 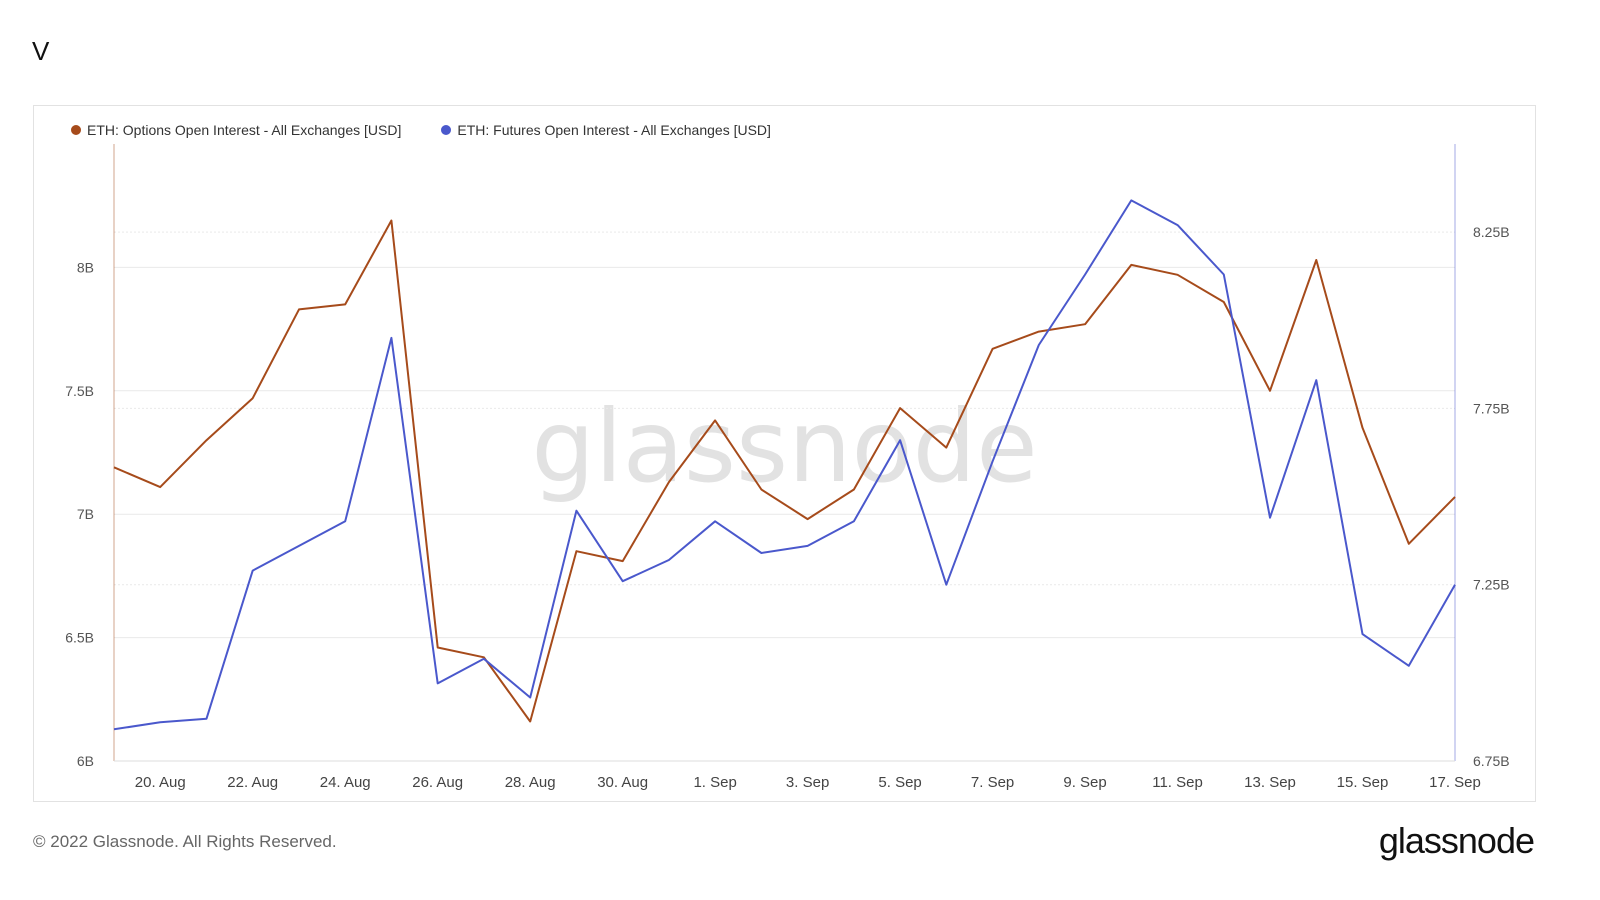 What do you see at coordinates (622, 782) in the screenshot?
I see `x-tick-label: 30. Aug` at bounding box center [622, 782].